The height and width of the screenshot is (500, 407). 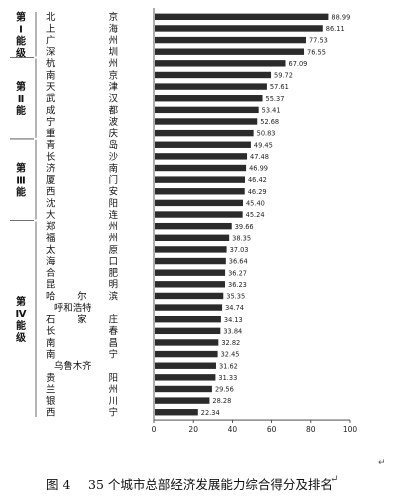 I want to click on category-label: 海口, so click(x=82, y=261).